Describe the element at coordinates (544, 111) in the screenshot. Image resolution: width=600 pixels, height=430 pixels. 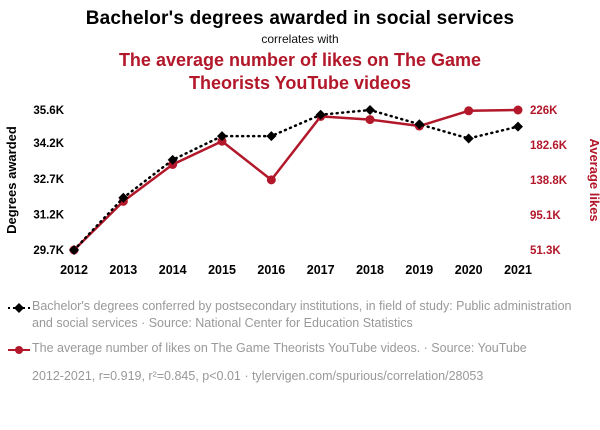
I see `svg-text: 226K` at that location.